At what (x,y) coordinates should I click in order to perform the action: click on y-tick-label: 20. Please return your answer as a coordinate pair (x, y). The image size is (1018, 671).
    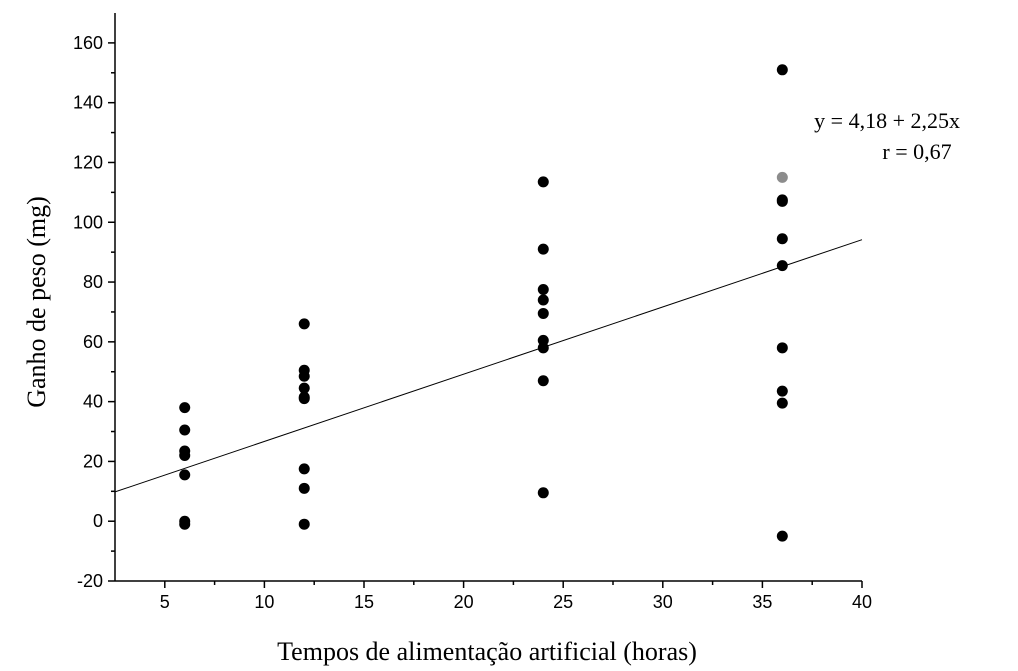
    Looking at the image, I should click on (93, 461).